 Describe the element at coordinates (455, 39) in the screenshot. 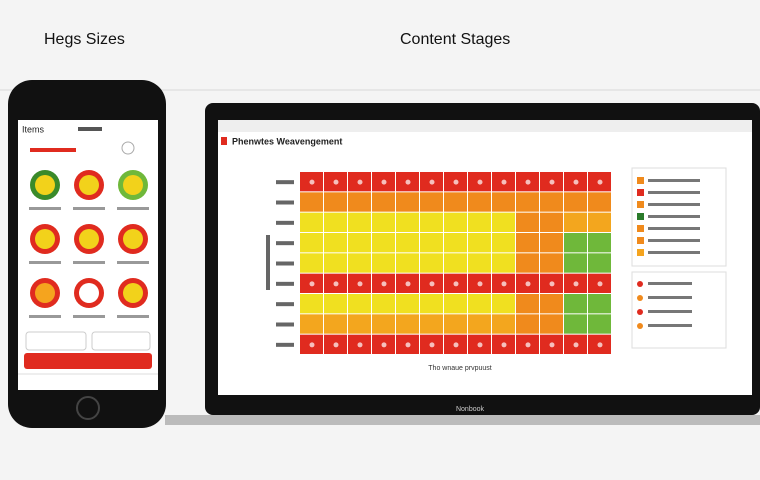

I see `right-title: Content Stages` at that location.